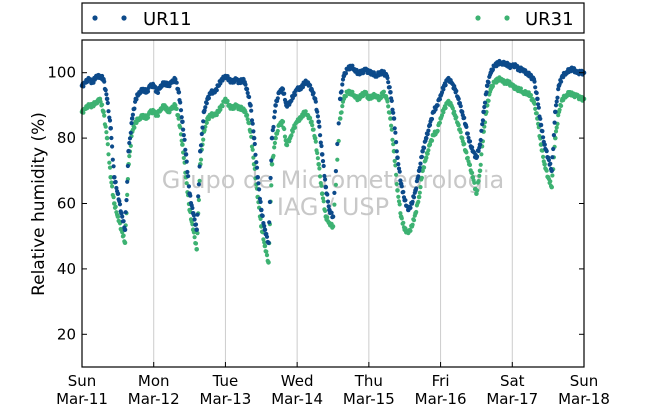 Image resolution: width=650 pixels, height=409 pixels. I want to click on legend-dot-ur31-a, so click(478, 18).